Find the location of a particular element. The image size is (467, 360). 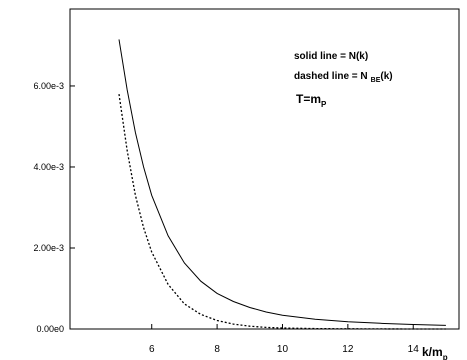

y-tick-label: 6.00e-3 is located at coordinates (48, 86).